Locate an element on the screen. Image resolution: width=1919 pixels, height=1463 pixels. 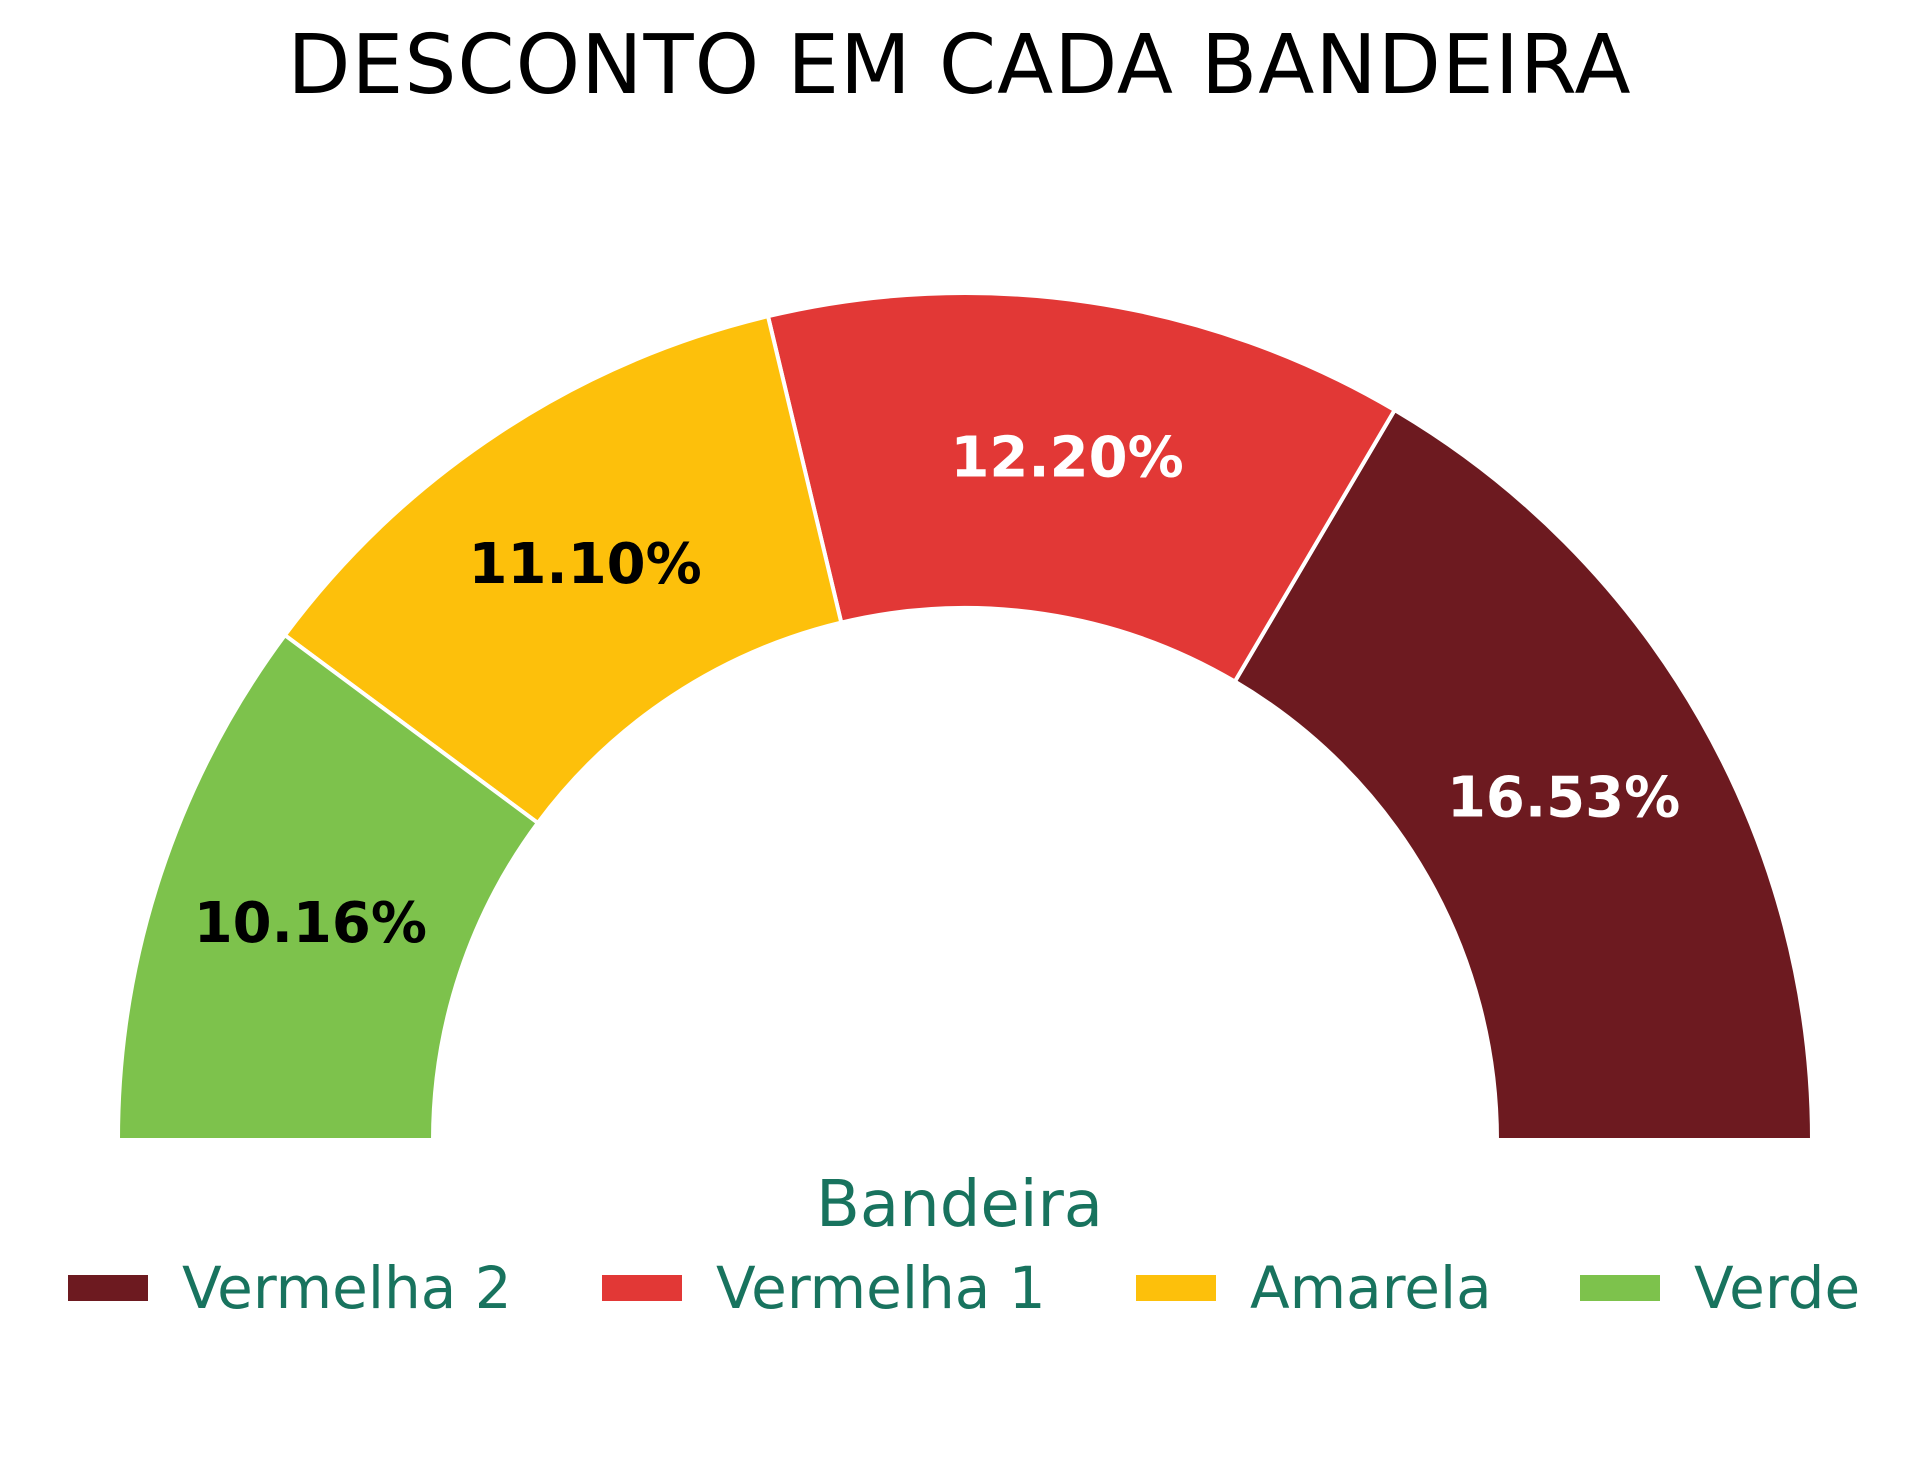
legend-label: Vermelha 1 is located at coordinates (881, 1288).